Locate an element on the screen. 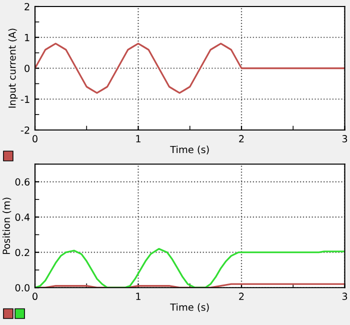  y-tick-label: 0.2 is located at coordinates (22, 252).